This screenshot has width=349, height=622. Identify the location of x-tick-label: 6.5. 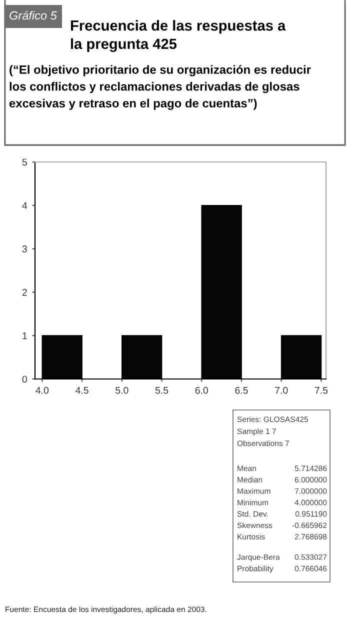
(241, 390).